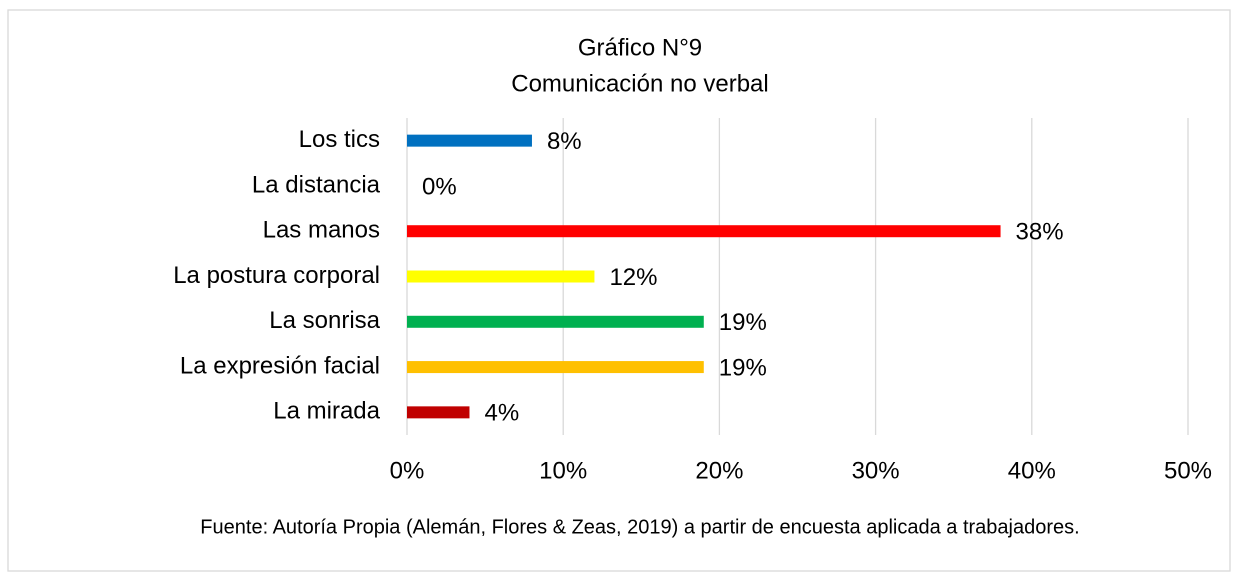 The width and height of the screenshot is (1238, 579). Describe the element at coordinates (316, 184) in the screenshot. I see `y-tick-label: La distancia` at that location.